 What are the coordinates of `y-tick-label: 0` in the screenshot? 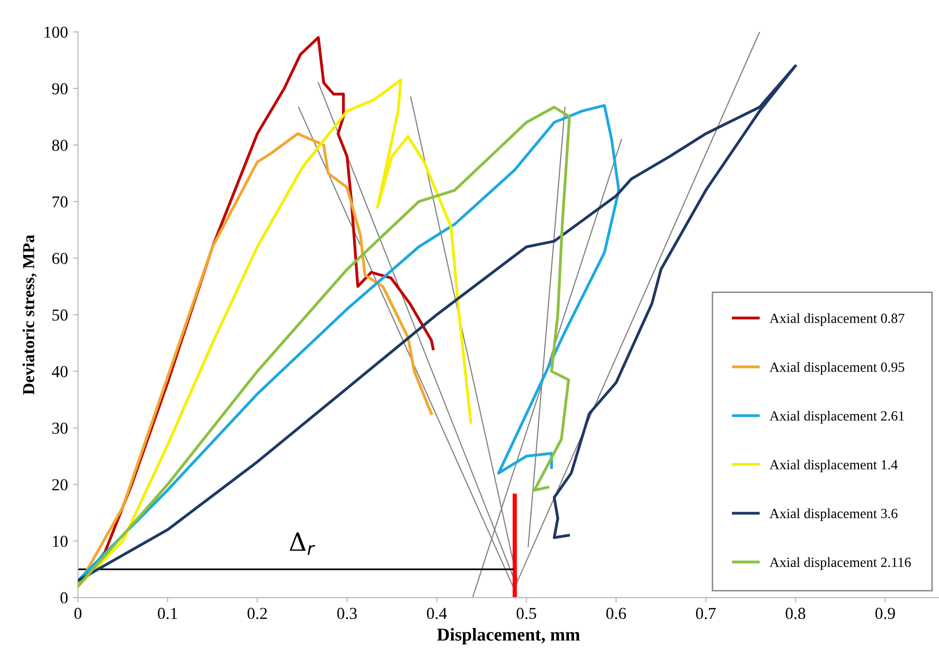 It's located at (64, 598).